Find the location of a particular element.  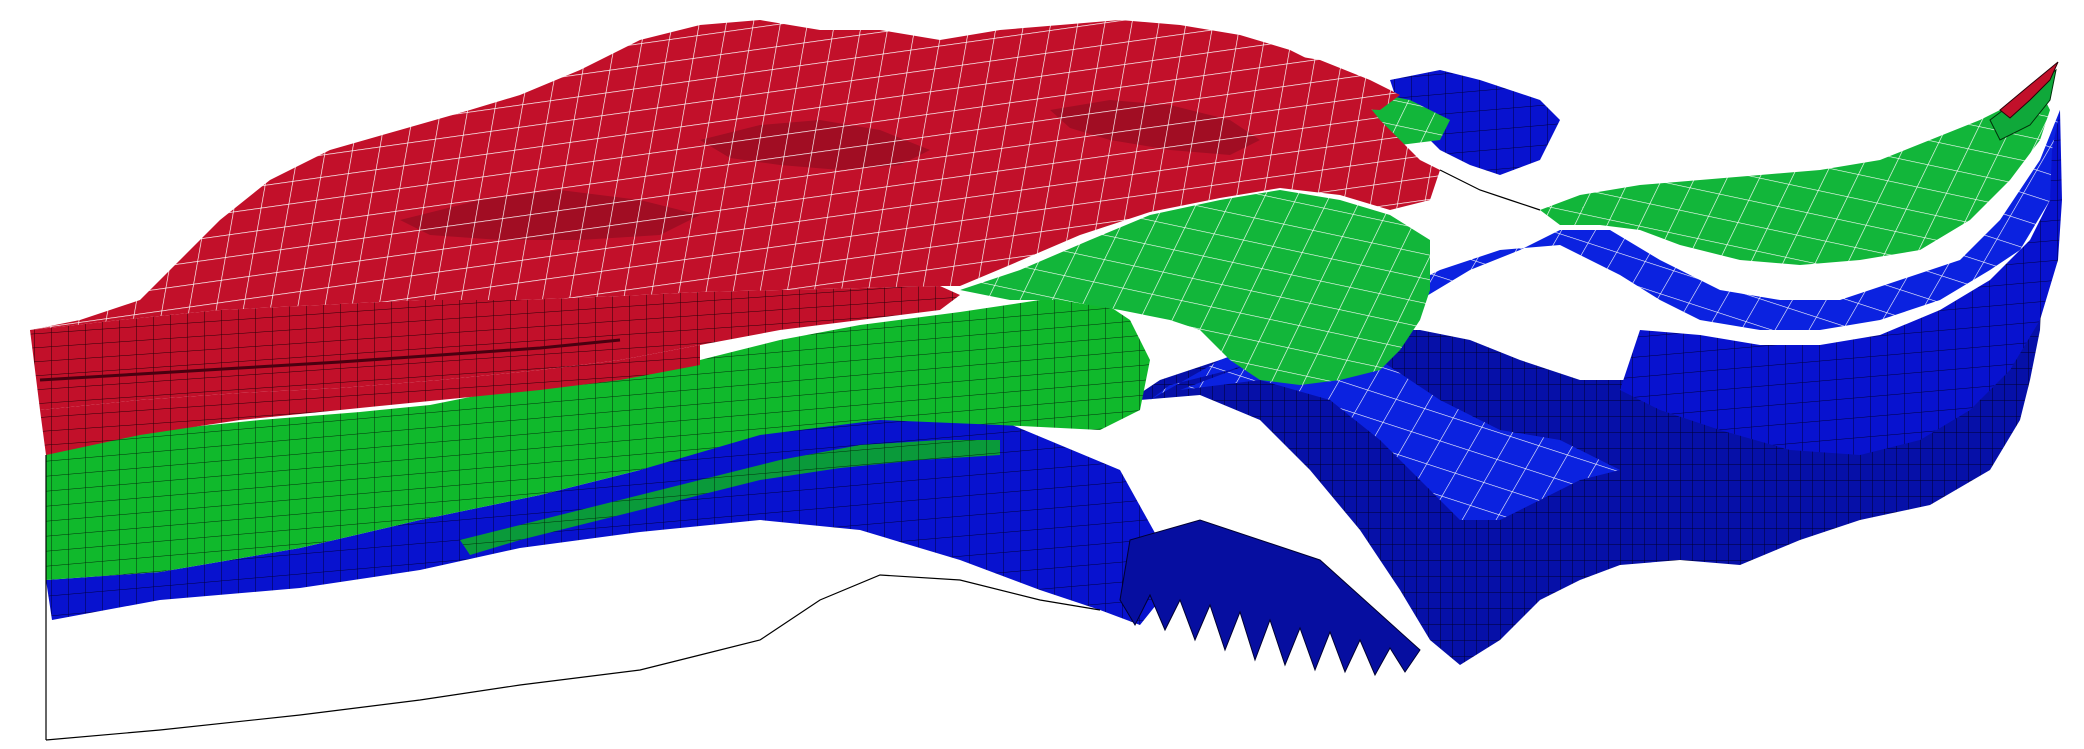

blue-right-wall is located at coordinates (1841, 282).